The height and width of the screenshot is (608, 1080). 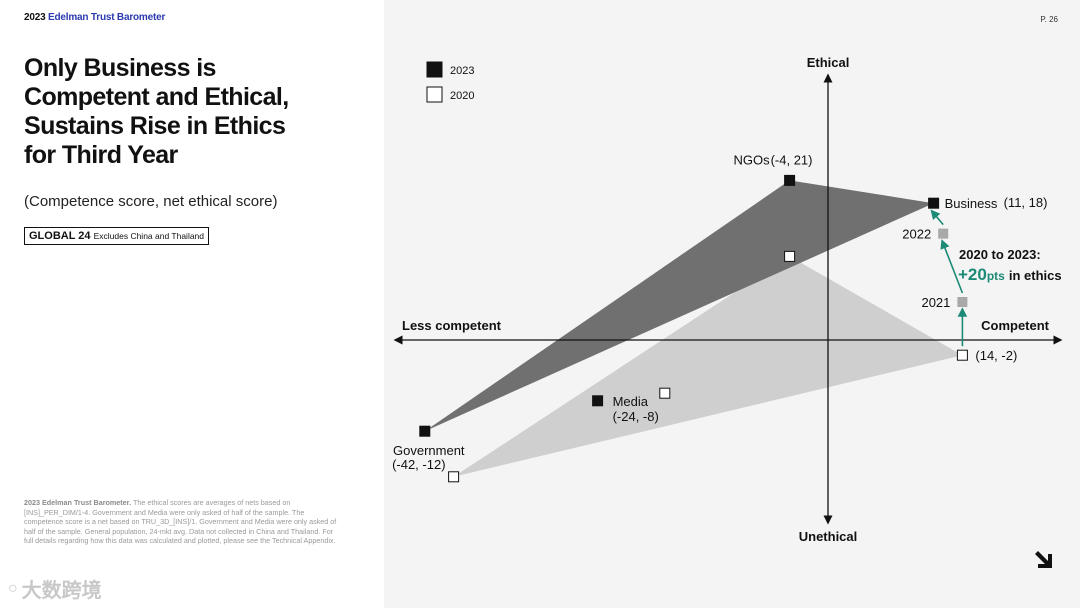 What do you see at coordinates (429, 450) in the screenshot?
I see `label-government: Government` at bounding box center [429, 450].